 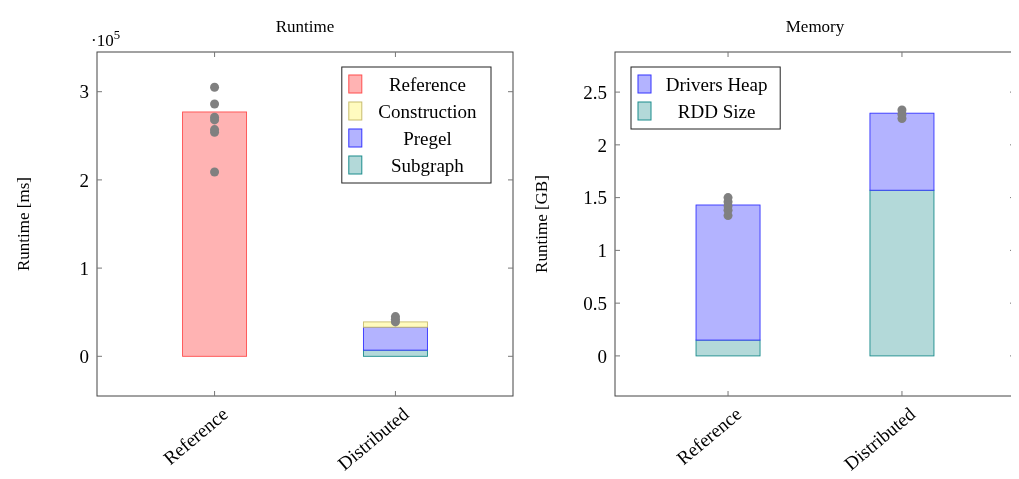 I want to click on chart-title: Memory, so click(x=815, y=26).